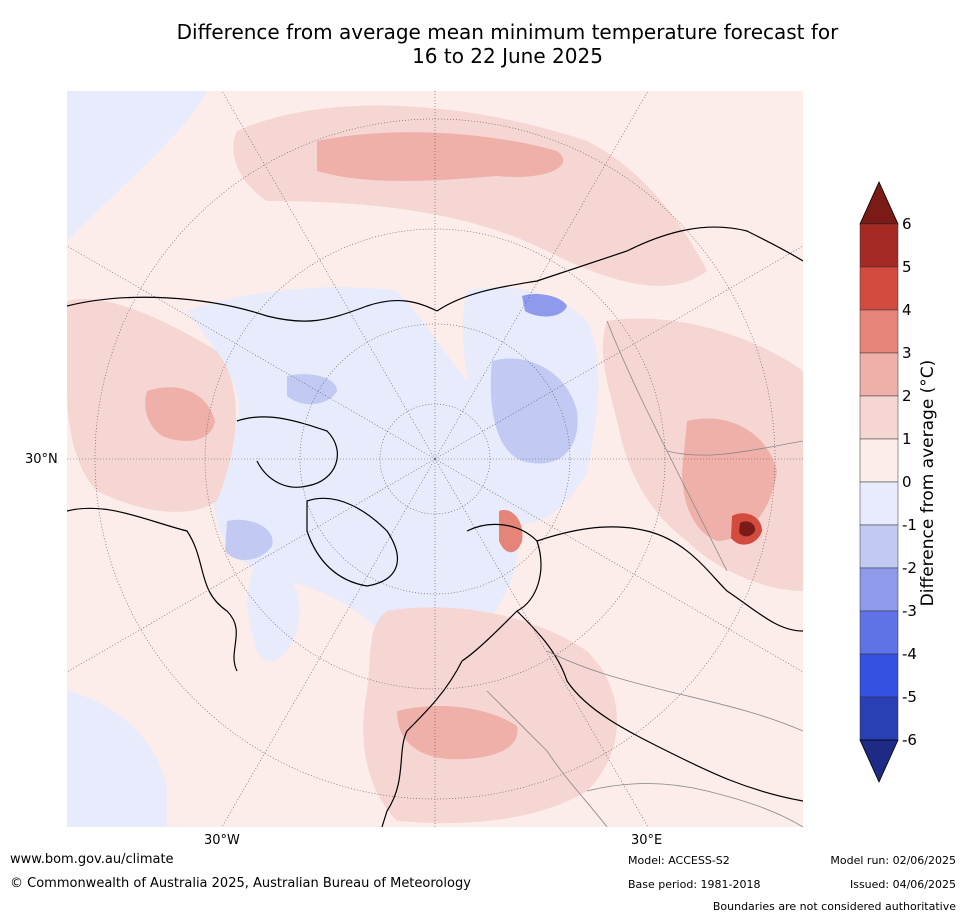 This screenshot has height=919, width=965. I want to click on colorbar-tick-label: 1, so click(907, 439).